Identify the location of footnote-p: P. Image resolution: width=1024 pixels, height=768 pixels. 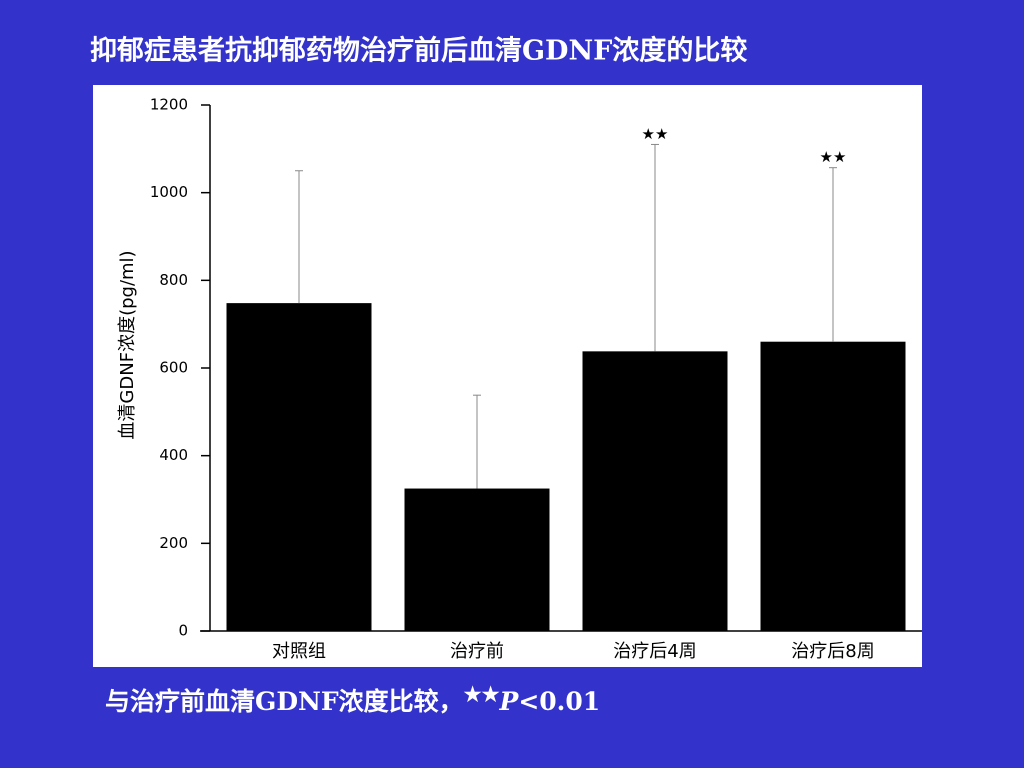
(509, 701).